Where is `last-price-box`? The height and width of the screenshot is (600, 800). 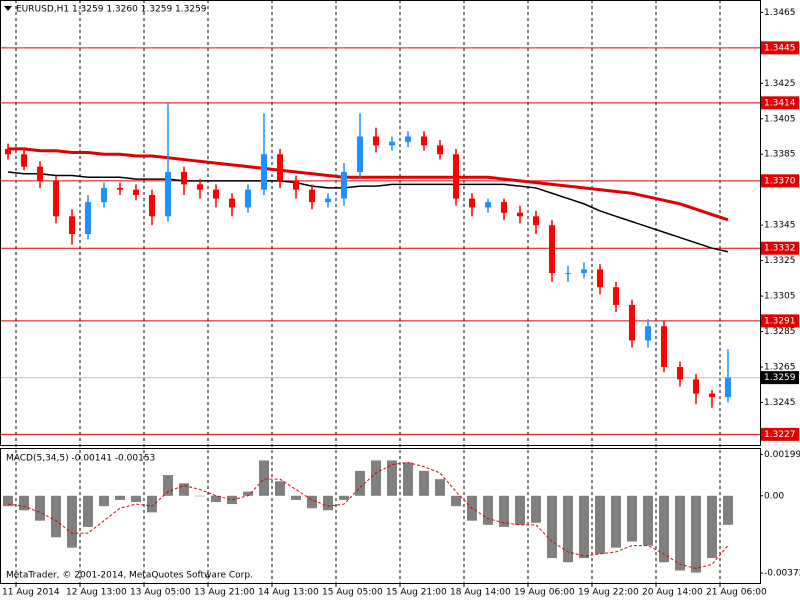 last-price-box is located at coordinates (780, 378).